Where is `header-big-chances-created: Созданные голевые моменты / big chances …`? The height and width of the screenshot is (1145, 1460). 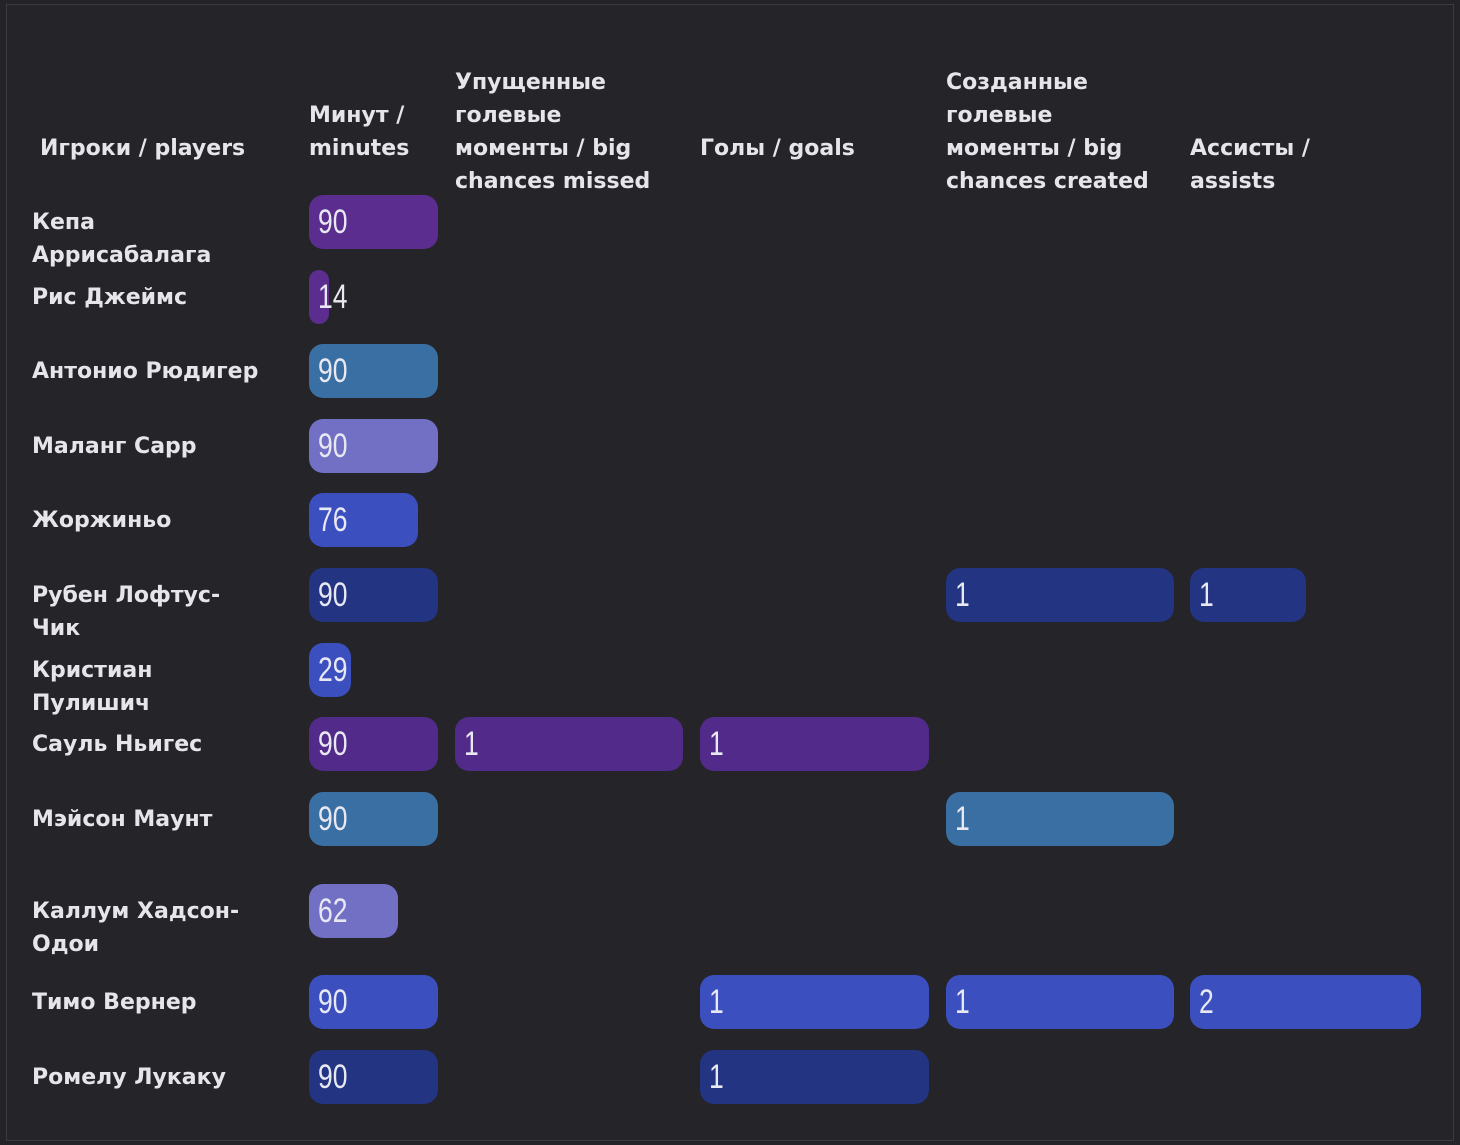
header-big-chances-created: Созданные голевые моменты / big chances … is located at coordinates (1047, 132).